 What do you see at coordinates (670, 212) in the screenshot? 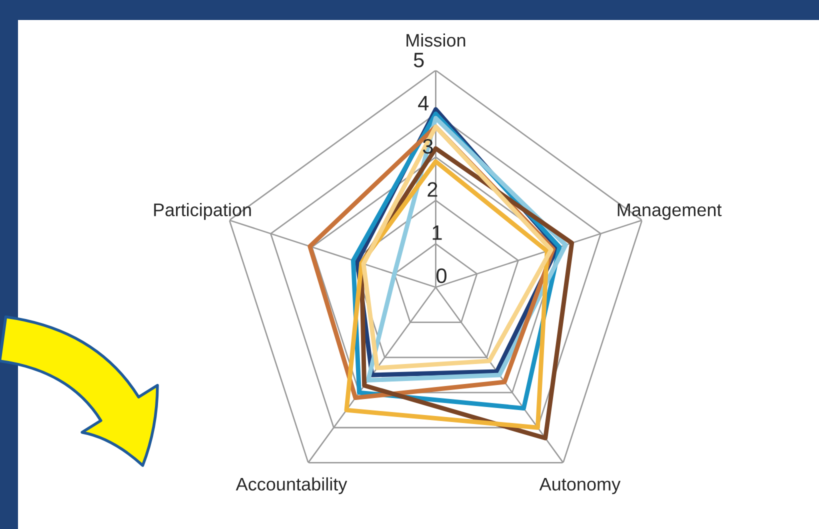
I see `spoke-label: Management` at bounding box center [670, 212].